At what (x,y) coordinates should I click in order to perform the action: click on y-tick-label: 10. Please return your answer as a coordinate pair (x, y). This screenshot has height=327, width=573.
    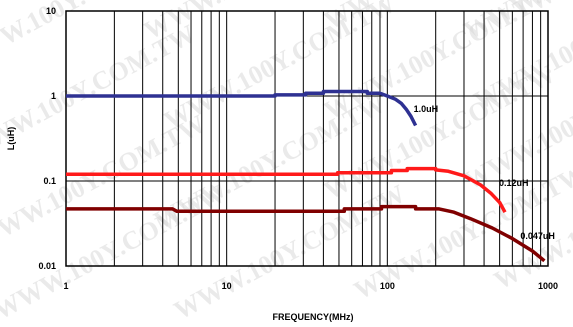
    Looking at the image, I should click on (51, 11).